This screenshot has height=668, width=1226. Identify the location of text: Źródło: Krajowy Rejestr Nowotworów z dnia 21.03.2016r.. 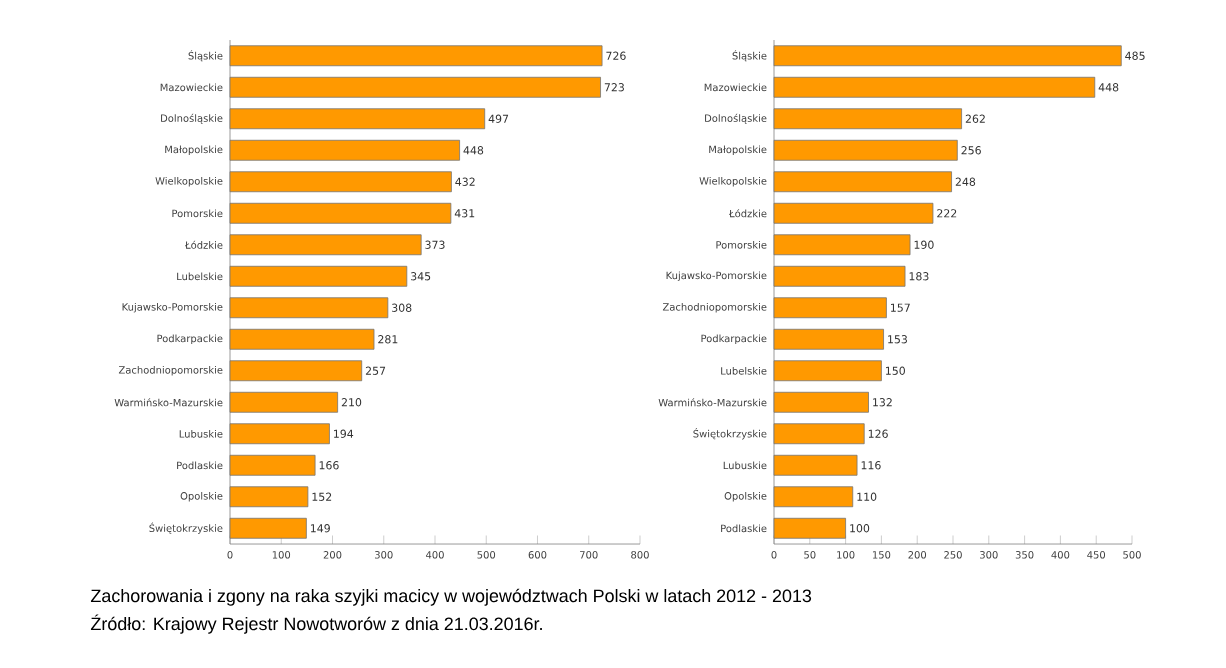
(316, 624).